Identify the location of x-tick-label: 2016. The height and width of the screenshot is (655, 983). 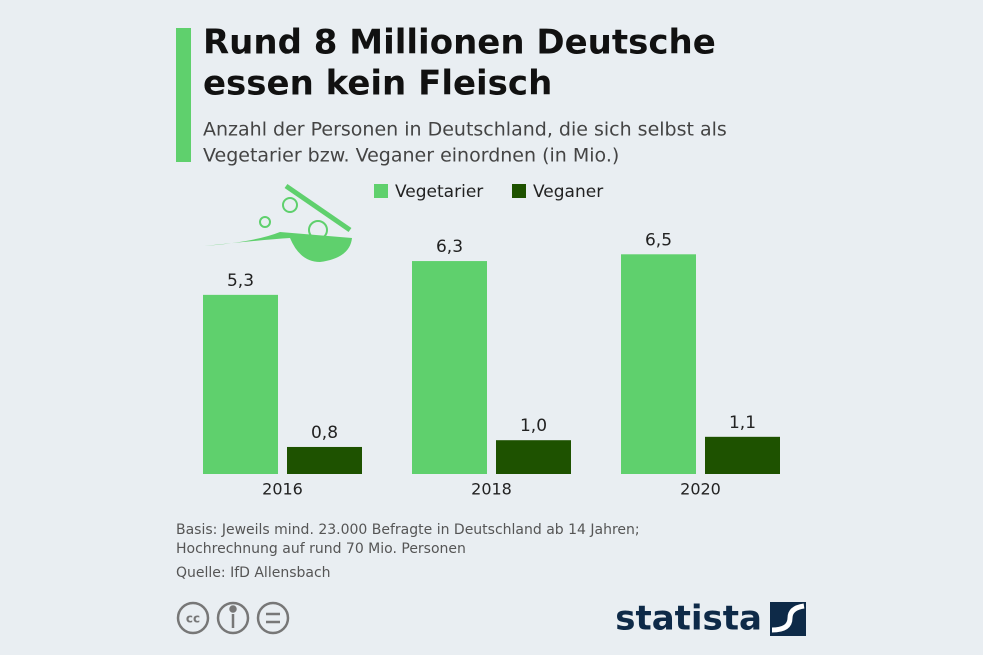
(282, 489).